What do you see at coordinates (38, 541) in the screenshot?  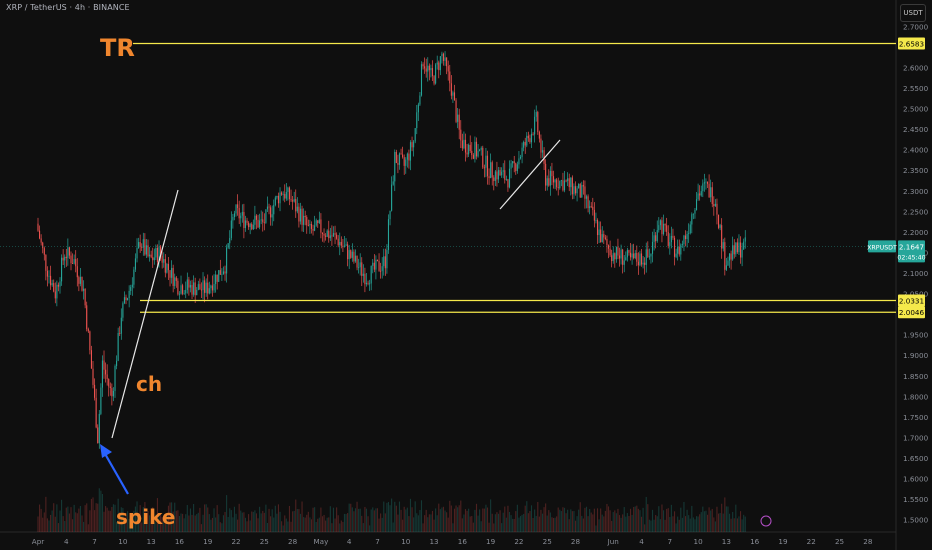 I see `x-tick-label: Apr` at bounding box center [38, 541].